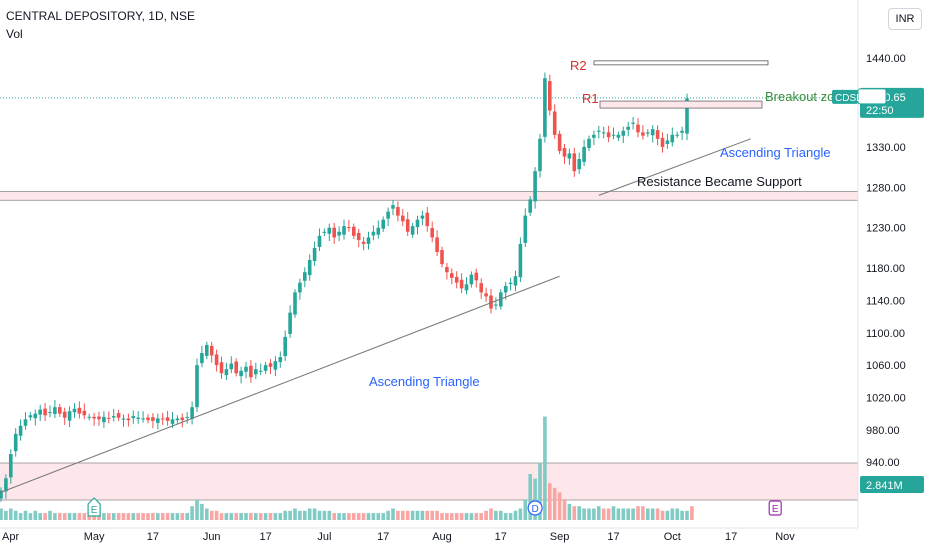 This screenshot has height=550, width=932. Describe the element at coordinates (883, 463) in the screenshot. I see `price-tick-label: 940.00` at that location.